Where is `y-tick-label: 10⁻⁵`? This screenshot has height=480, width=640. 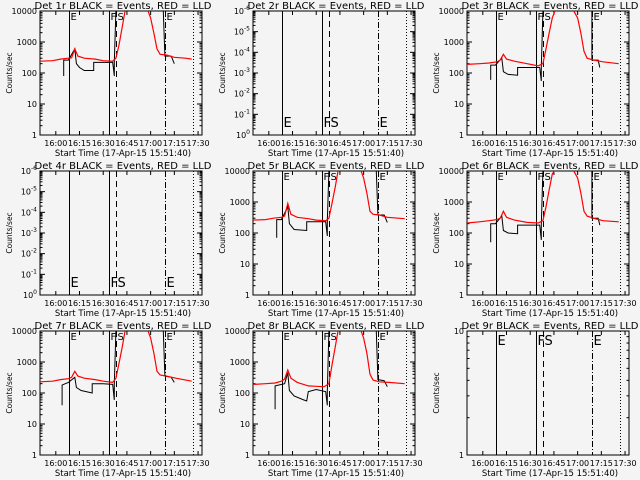 y-tick-label: 10⁻⁵ is located at coordinates (29, 191).